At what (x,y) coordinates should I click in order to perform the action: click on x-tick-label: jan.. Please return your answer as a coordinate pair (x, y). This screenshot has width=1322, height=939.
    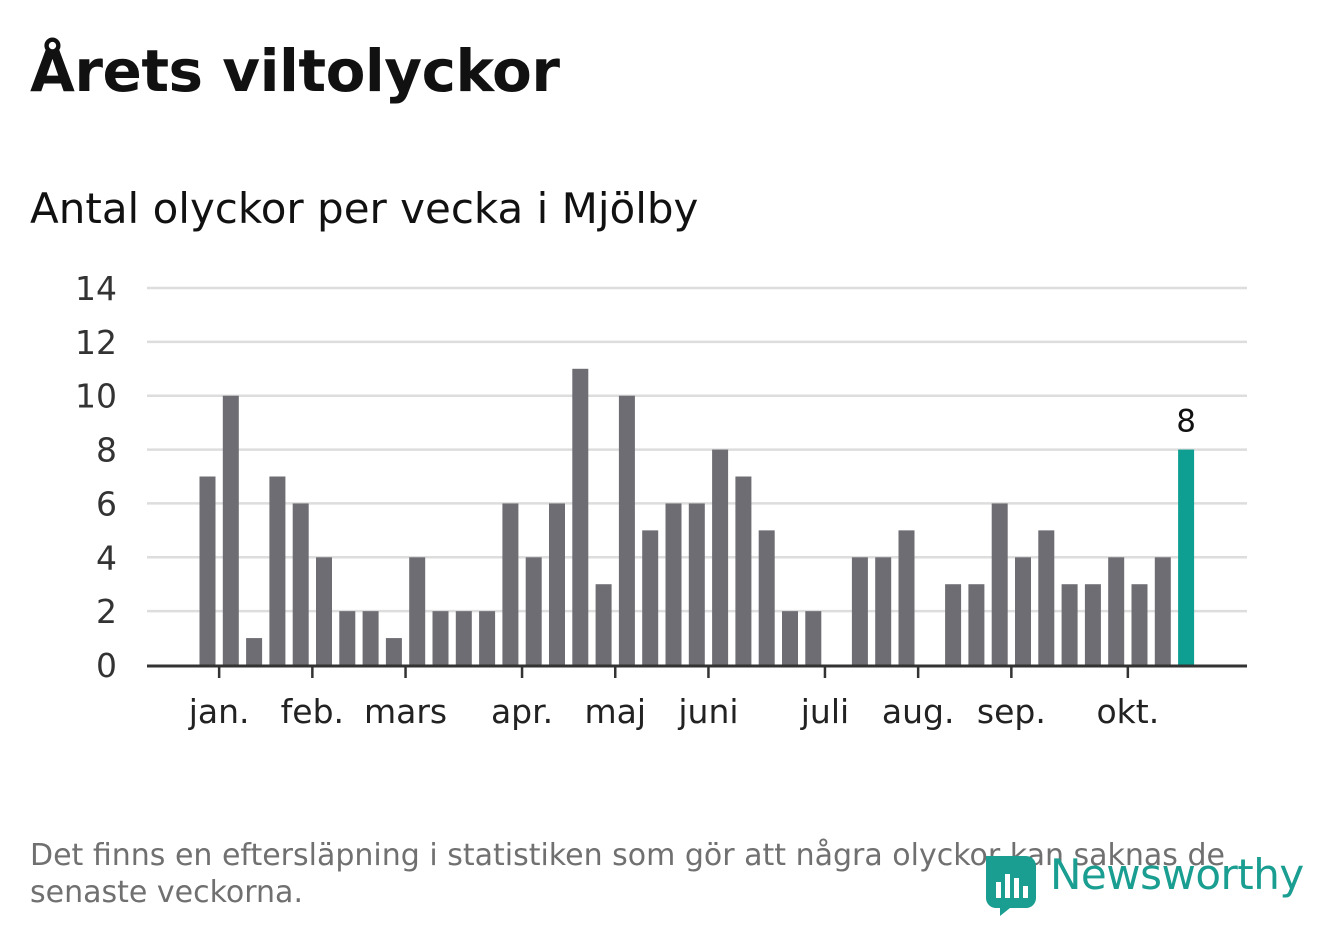
    Looking at the image, I should click on (219, 711).